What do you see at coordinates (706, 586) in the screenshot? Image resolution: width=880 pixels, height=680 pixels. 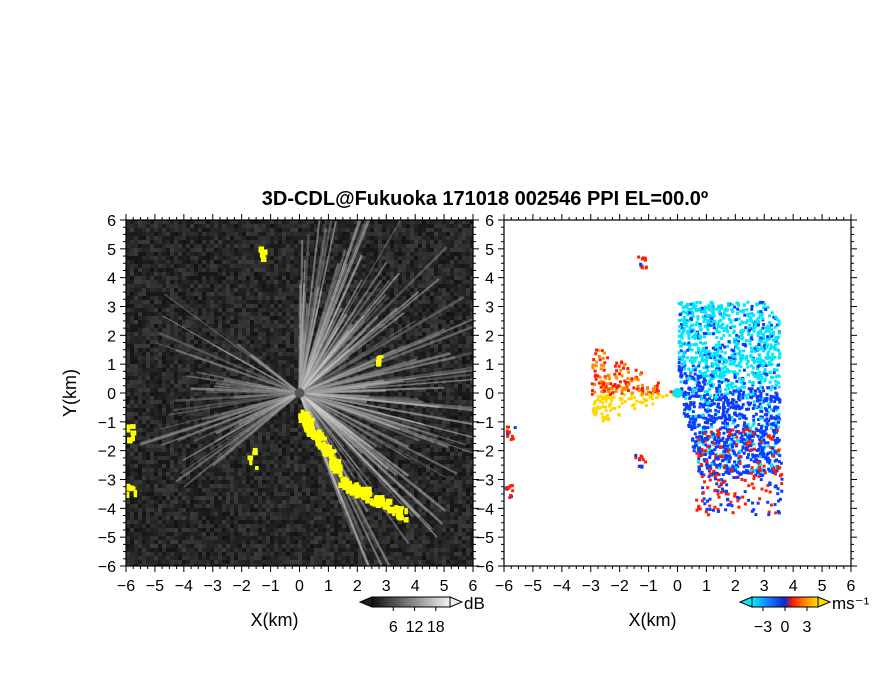 I see `x-tick-label: 1` at bounding box center [706, 586].